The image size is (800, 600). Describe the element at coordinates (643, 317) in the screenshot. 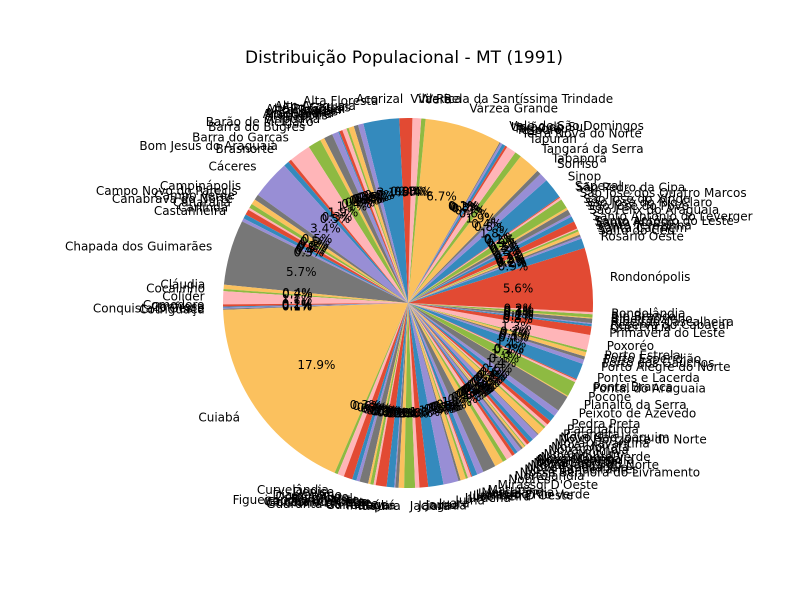

I see `label-rio-branco: Rio Branco` at that location.